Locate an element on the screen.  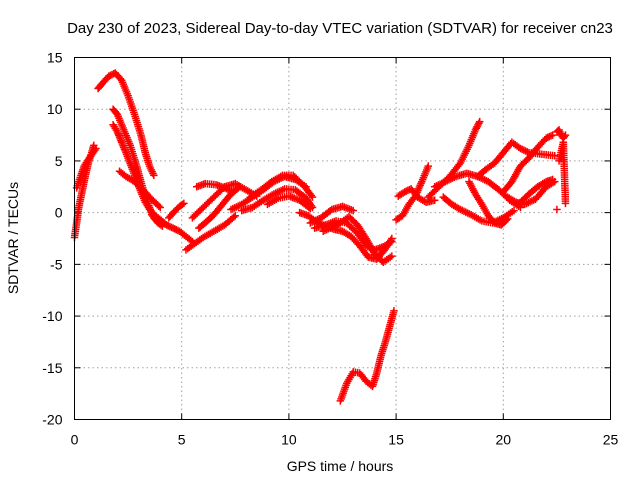
series-arc-l is located at coordinates (214, 187).